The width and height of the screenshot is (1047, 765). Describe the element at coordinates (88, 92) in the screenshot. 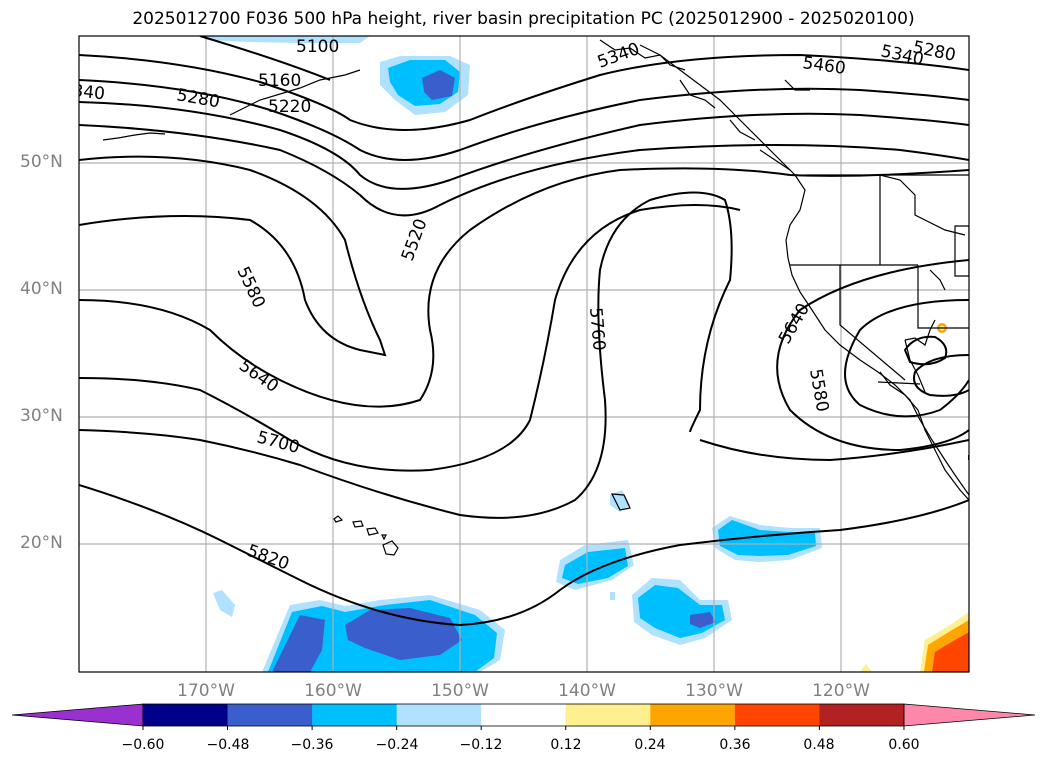

I see `contour-label-5340-west: 340` at that location.